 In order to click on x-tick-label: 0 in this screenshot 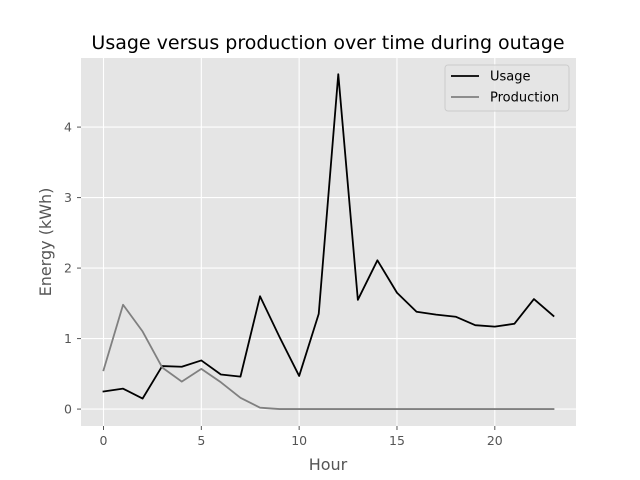, I will do `click(104, 440)`.